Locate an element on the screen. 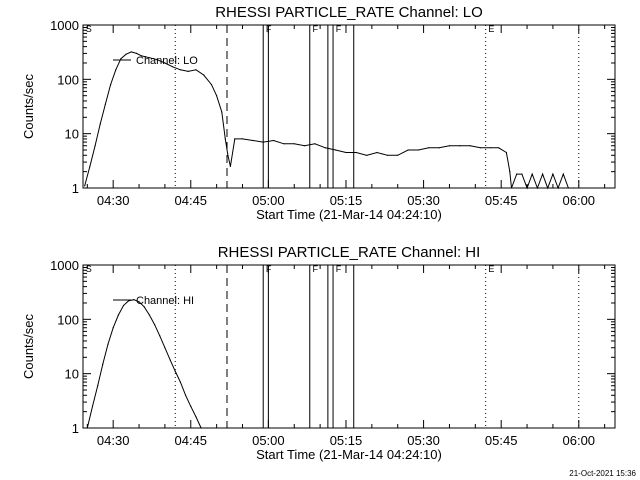  chart-title: RHESSI PARTICLE_RATE Channel: HI is located at coordinates (349, 252).